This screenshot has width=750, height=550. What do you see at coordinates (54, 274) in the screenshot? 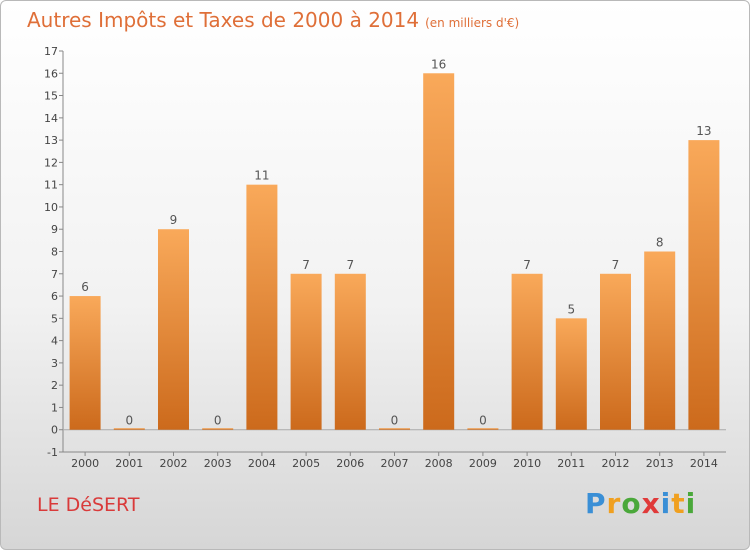
I see `y-tick-label: 7` at bounding box center [54, 274].